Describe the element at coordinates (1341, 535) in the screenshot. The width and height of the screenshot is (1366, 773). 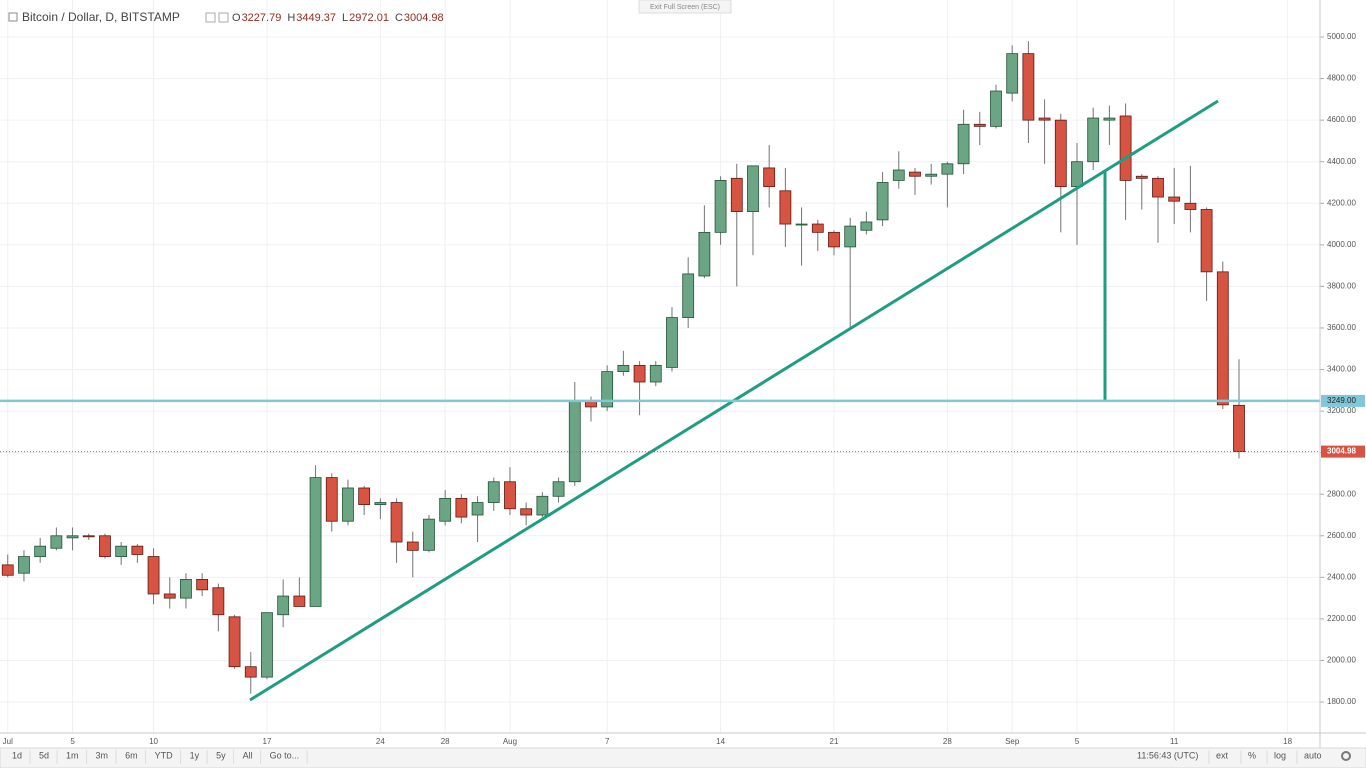
I see `y-tick-label: 2600.00` at that location.